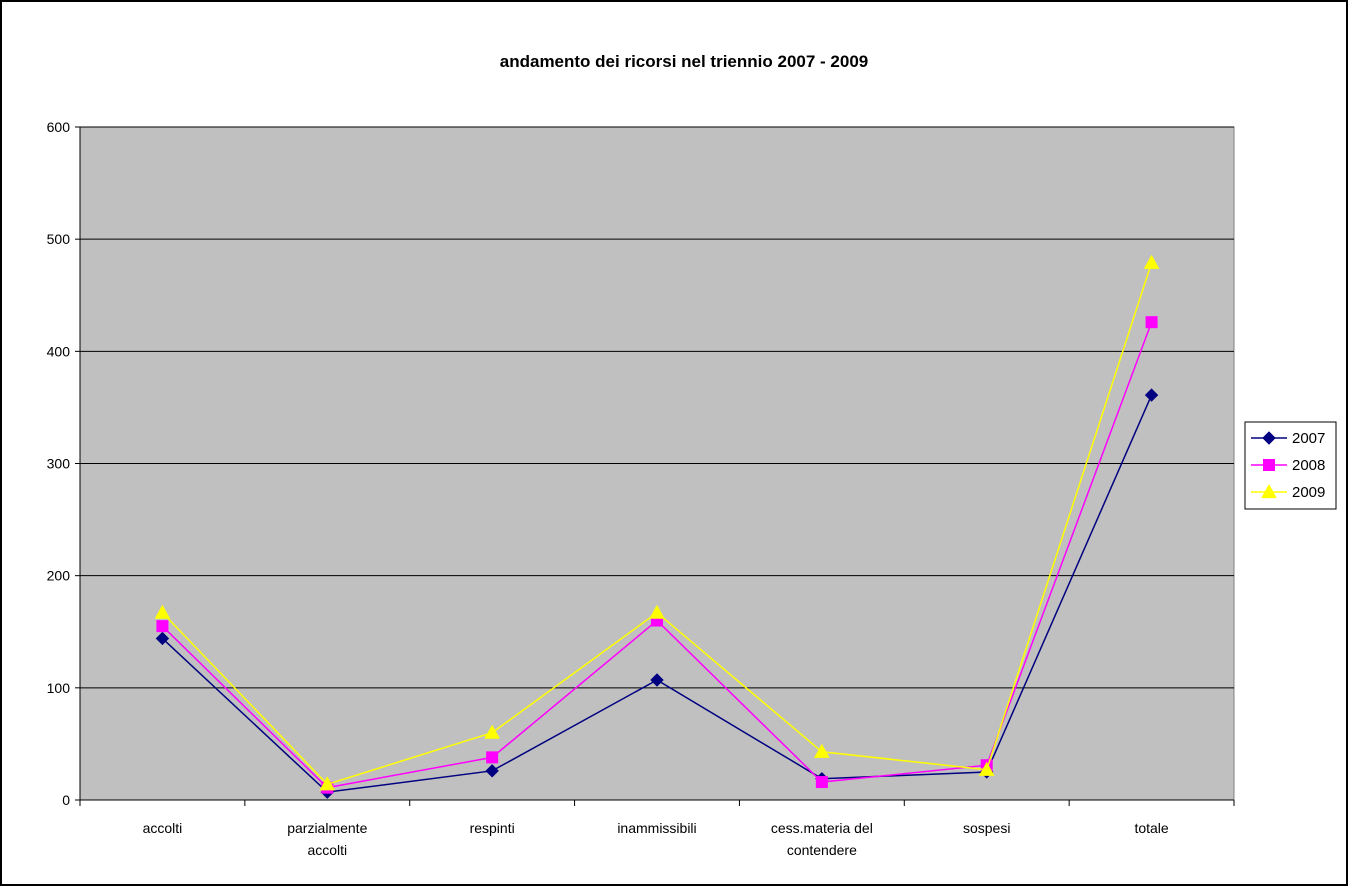 Image resolution: width=1348 pixels, height=886 pixels. What do you see at coordinates (822, 828) in the screenshot?
I see `x-tick-label-line: cess.materia del` at bounding box center [822, 828].